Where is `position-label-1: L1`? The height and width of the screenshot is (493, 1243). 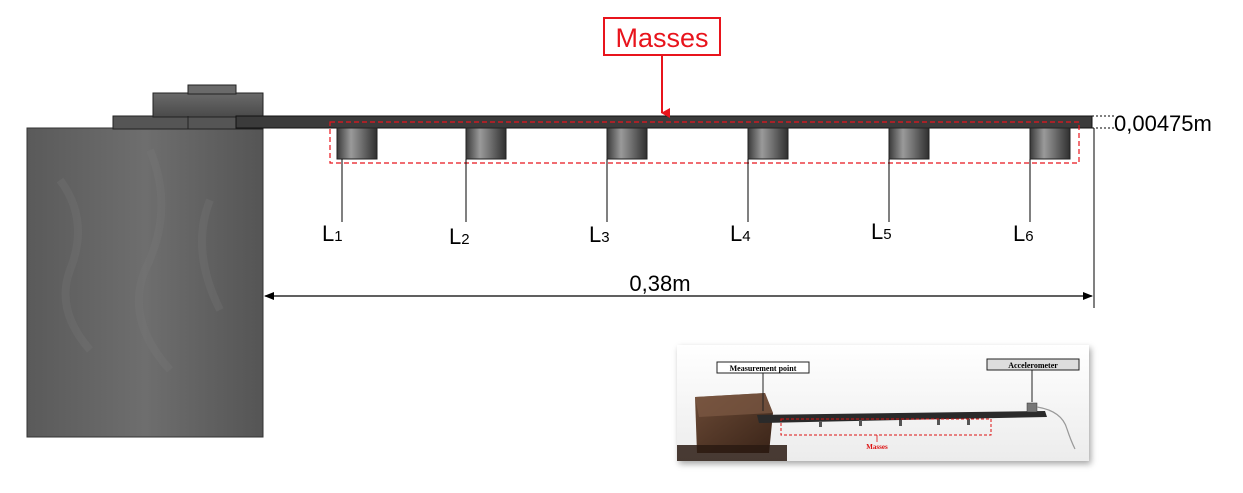
position-label-1: L1 is located at coordinates (332, 233).